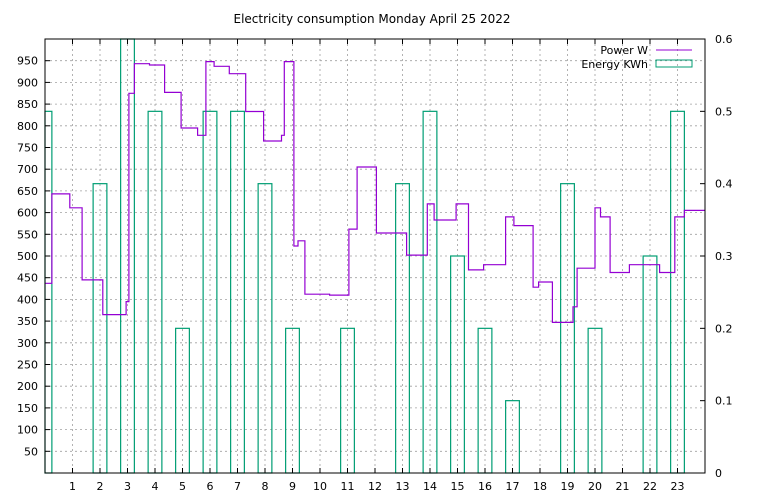 This screenshot has width=768, height=500. Describe the element at coordinates (320, 486) in the screenshot. I see `x-tick-label: 10` at that location.